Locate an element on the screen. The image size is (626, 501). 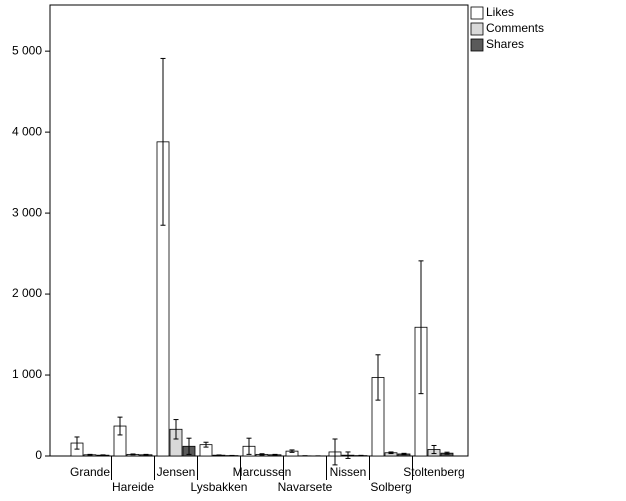
x-tick-label: Lysbakken is located at coordinates (219, 487).